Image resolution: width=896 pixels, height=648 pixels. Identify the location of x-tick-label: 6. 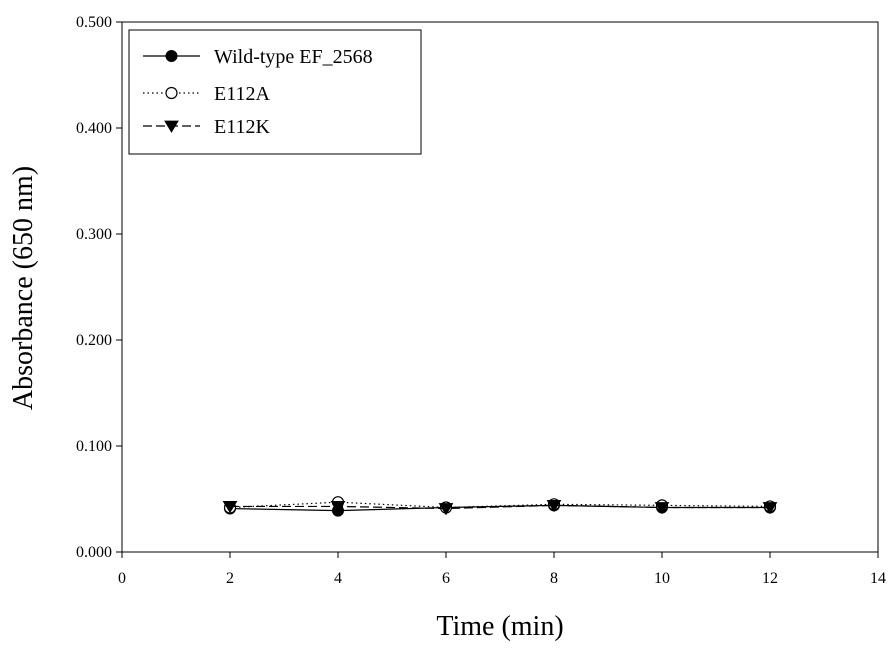
(446, 578).